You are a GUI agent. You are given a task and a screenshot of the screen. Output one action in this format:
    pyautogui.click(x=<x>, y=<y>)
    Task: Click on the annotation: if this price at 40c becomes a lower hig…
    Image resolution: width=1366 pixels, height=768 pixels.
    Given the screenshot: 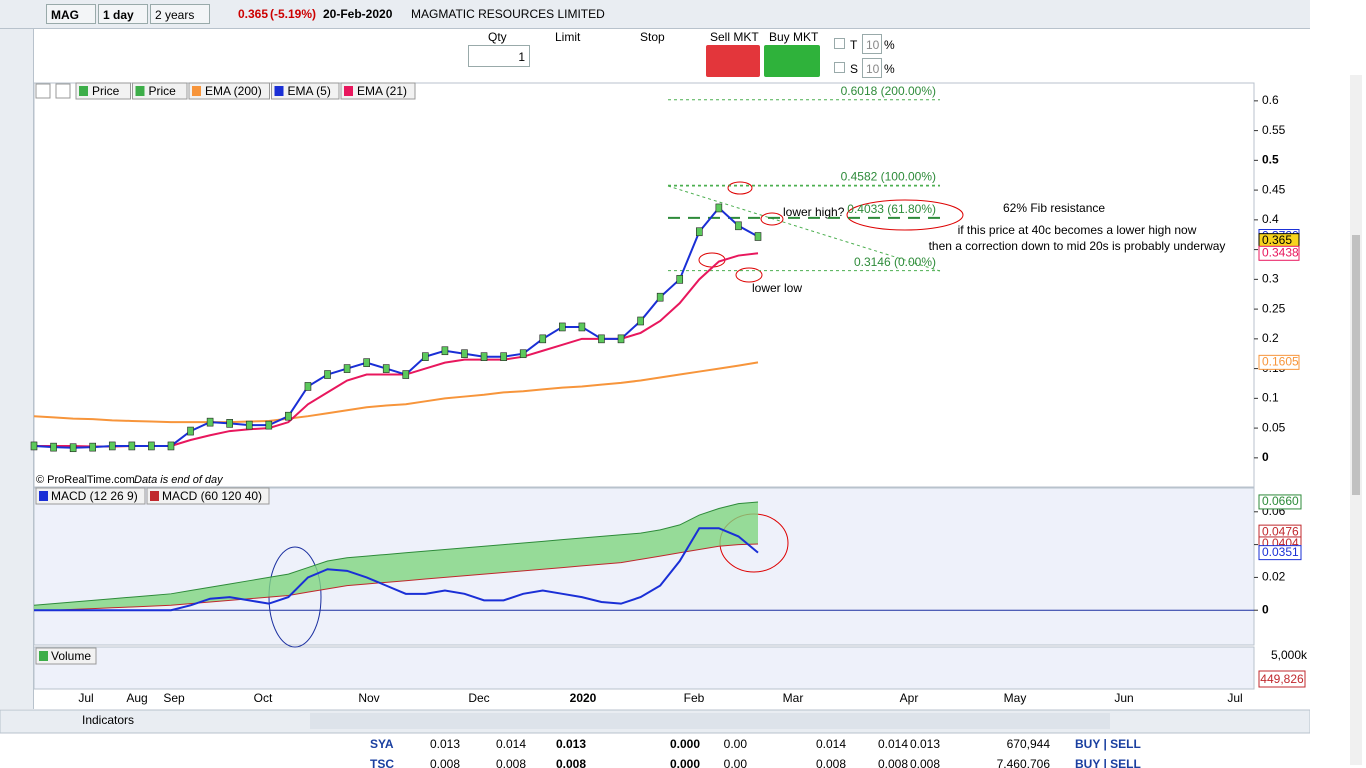 What is the action you would take?
    pyautogui.click(x=1077, y=230)
    